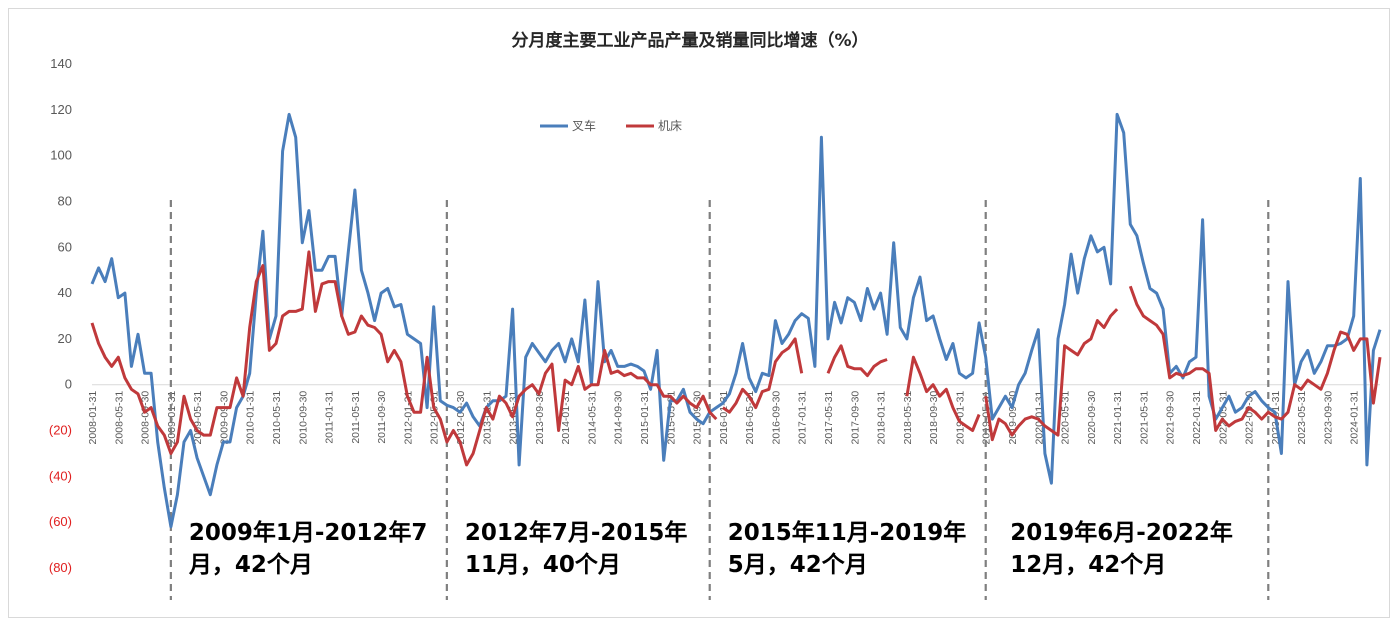  Describe the element at coordinates (882, 418) in the screenshot. I see `x-tick-label: 2018-01-31` at that location.